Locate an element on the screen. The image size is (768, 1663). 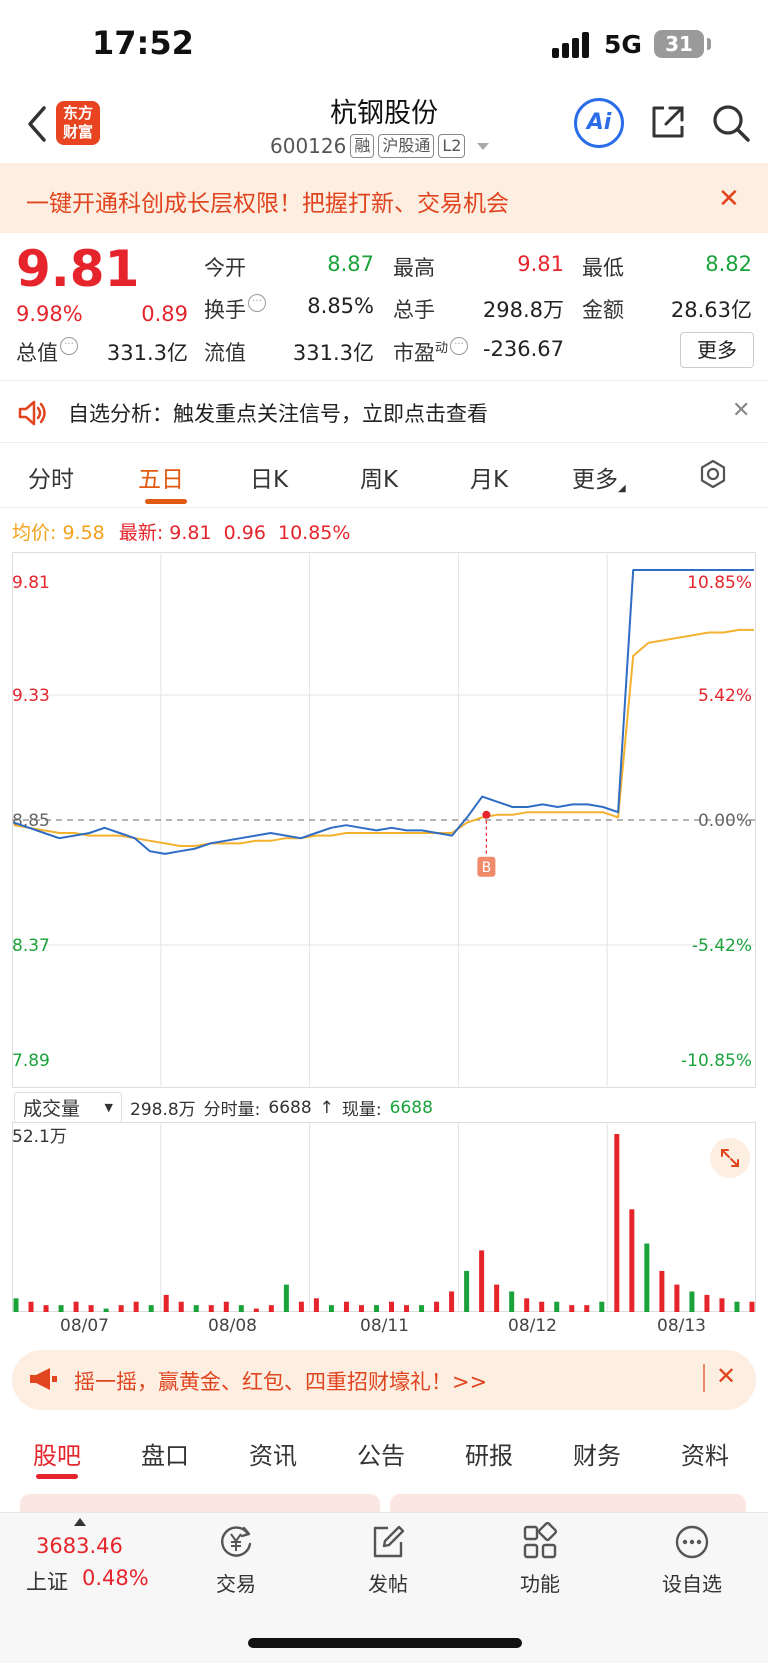
tab-announcements: 公告 is located at coordinates (381, 1456).